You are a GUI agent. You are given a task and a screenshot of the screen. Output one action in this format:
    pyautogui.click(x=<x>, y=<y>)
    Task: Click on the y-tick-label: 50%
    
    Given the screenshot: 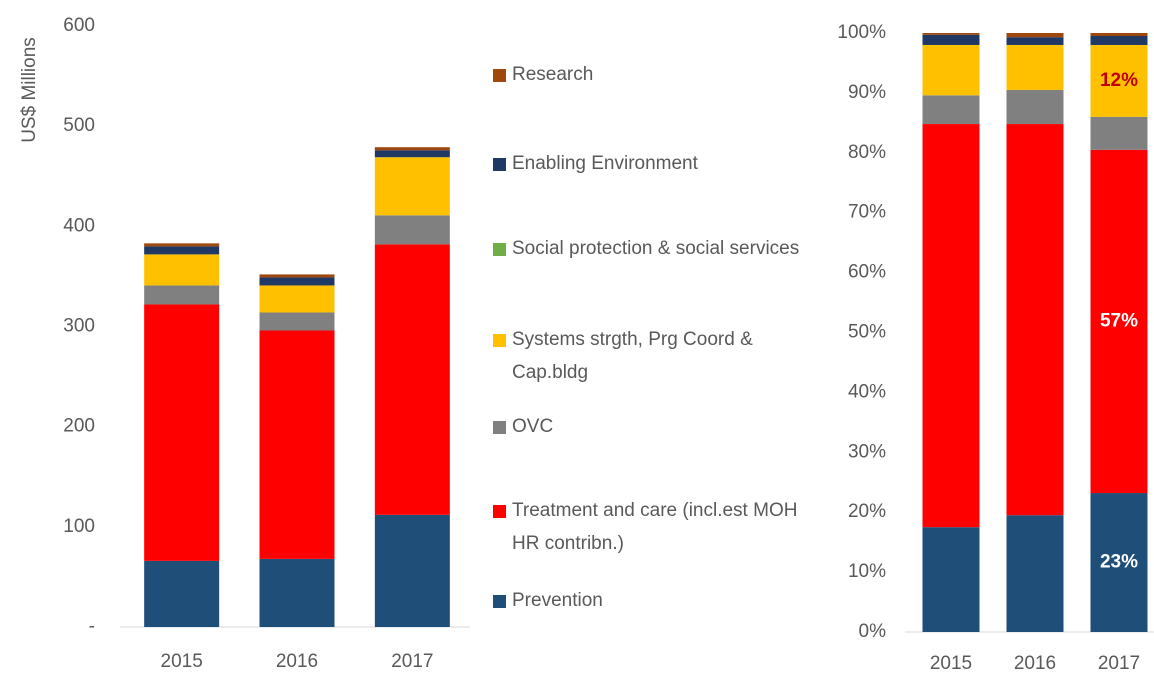 What is the action you would take?
    pyautogui.click(x=867, y=332)
    